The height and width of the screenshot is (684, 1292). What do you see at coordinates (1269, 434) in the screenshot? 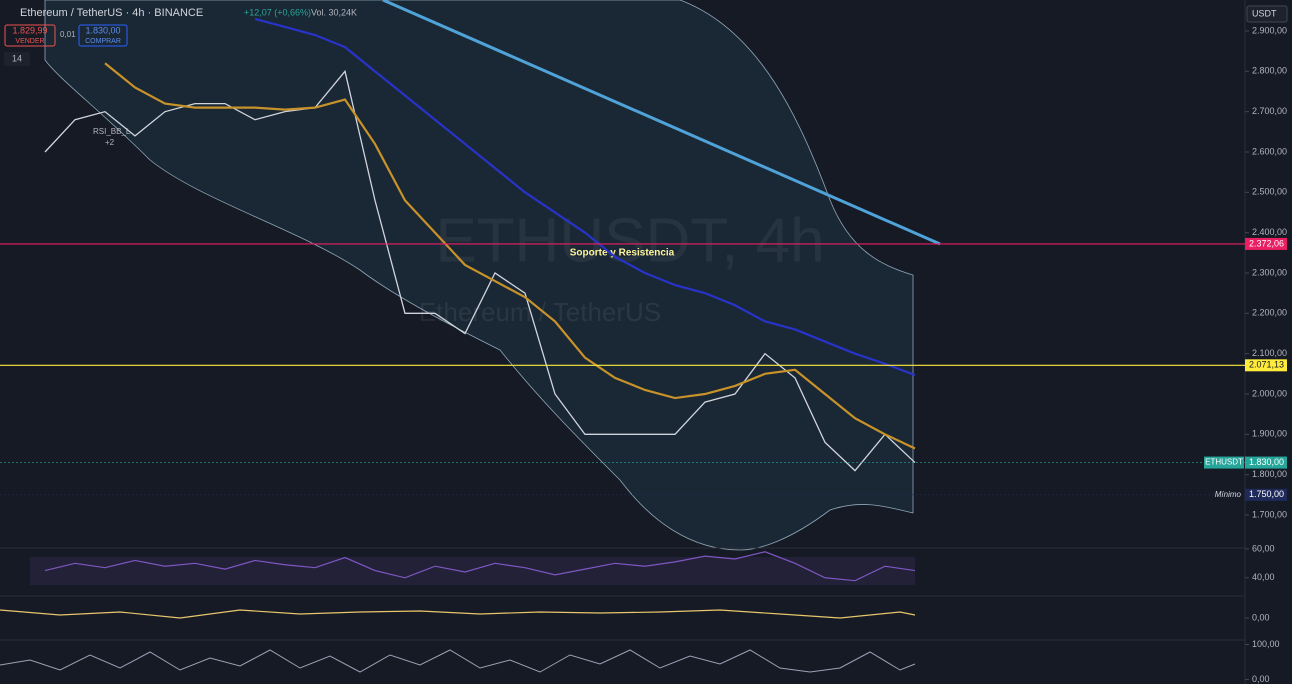
I see `y-tick-label: 1.900,00` at bounding box center [1269, 434].